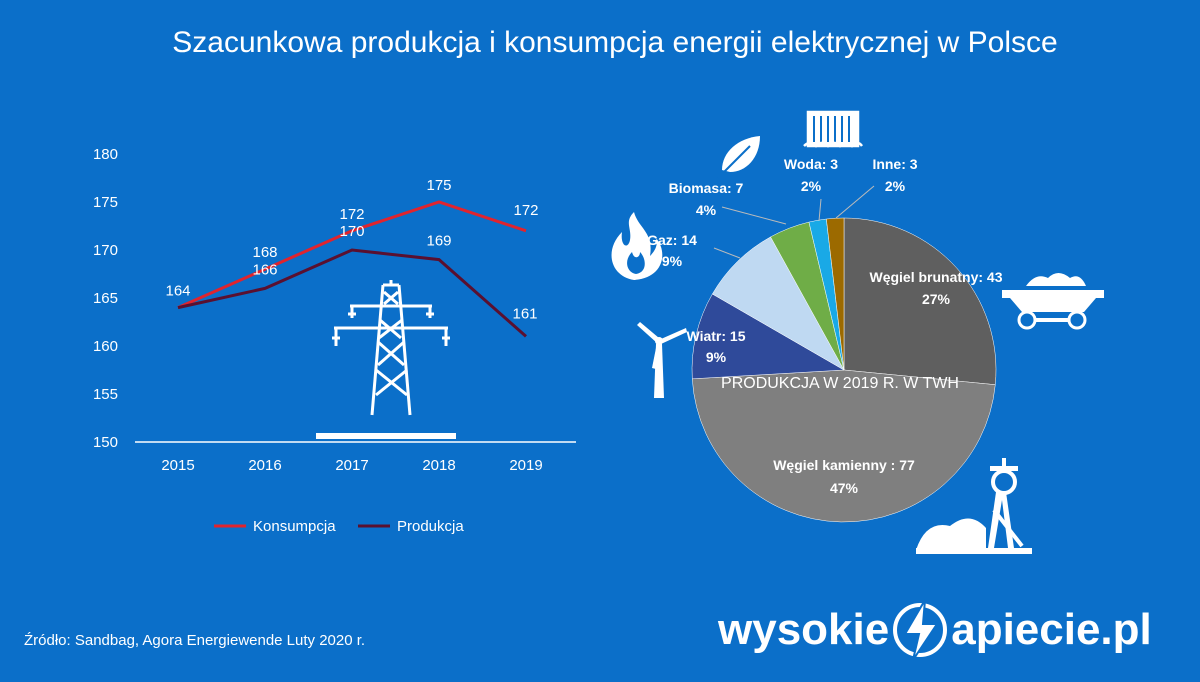 The width and height of the screenshot is (1200, 682). Describe the element at coordinates (105, 154) in the screenshot. I see `y-tick-label: 180` at that location.